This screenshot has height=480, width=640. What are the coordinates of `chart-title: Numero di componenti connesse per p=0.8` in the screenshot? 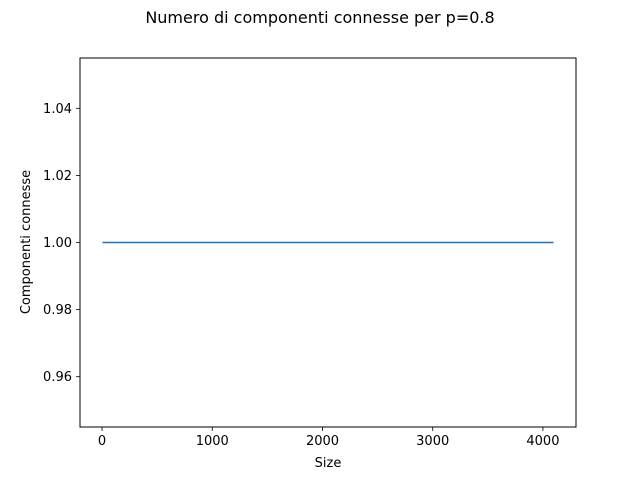 It's located at (319, 17).